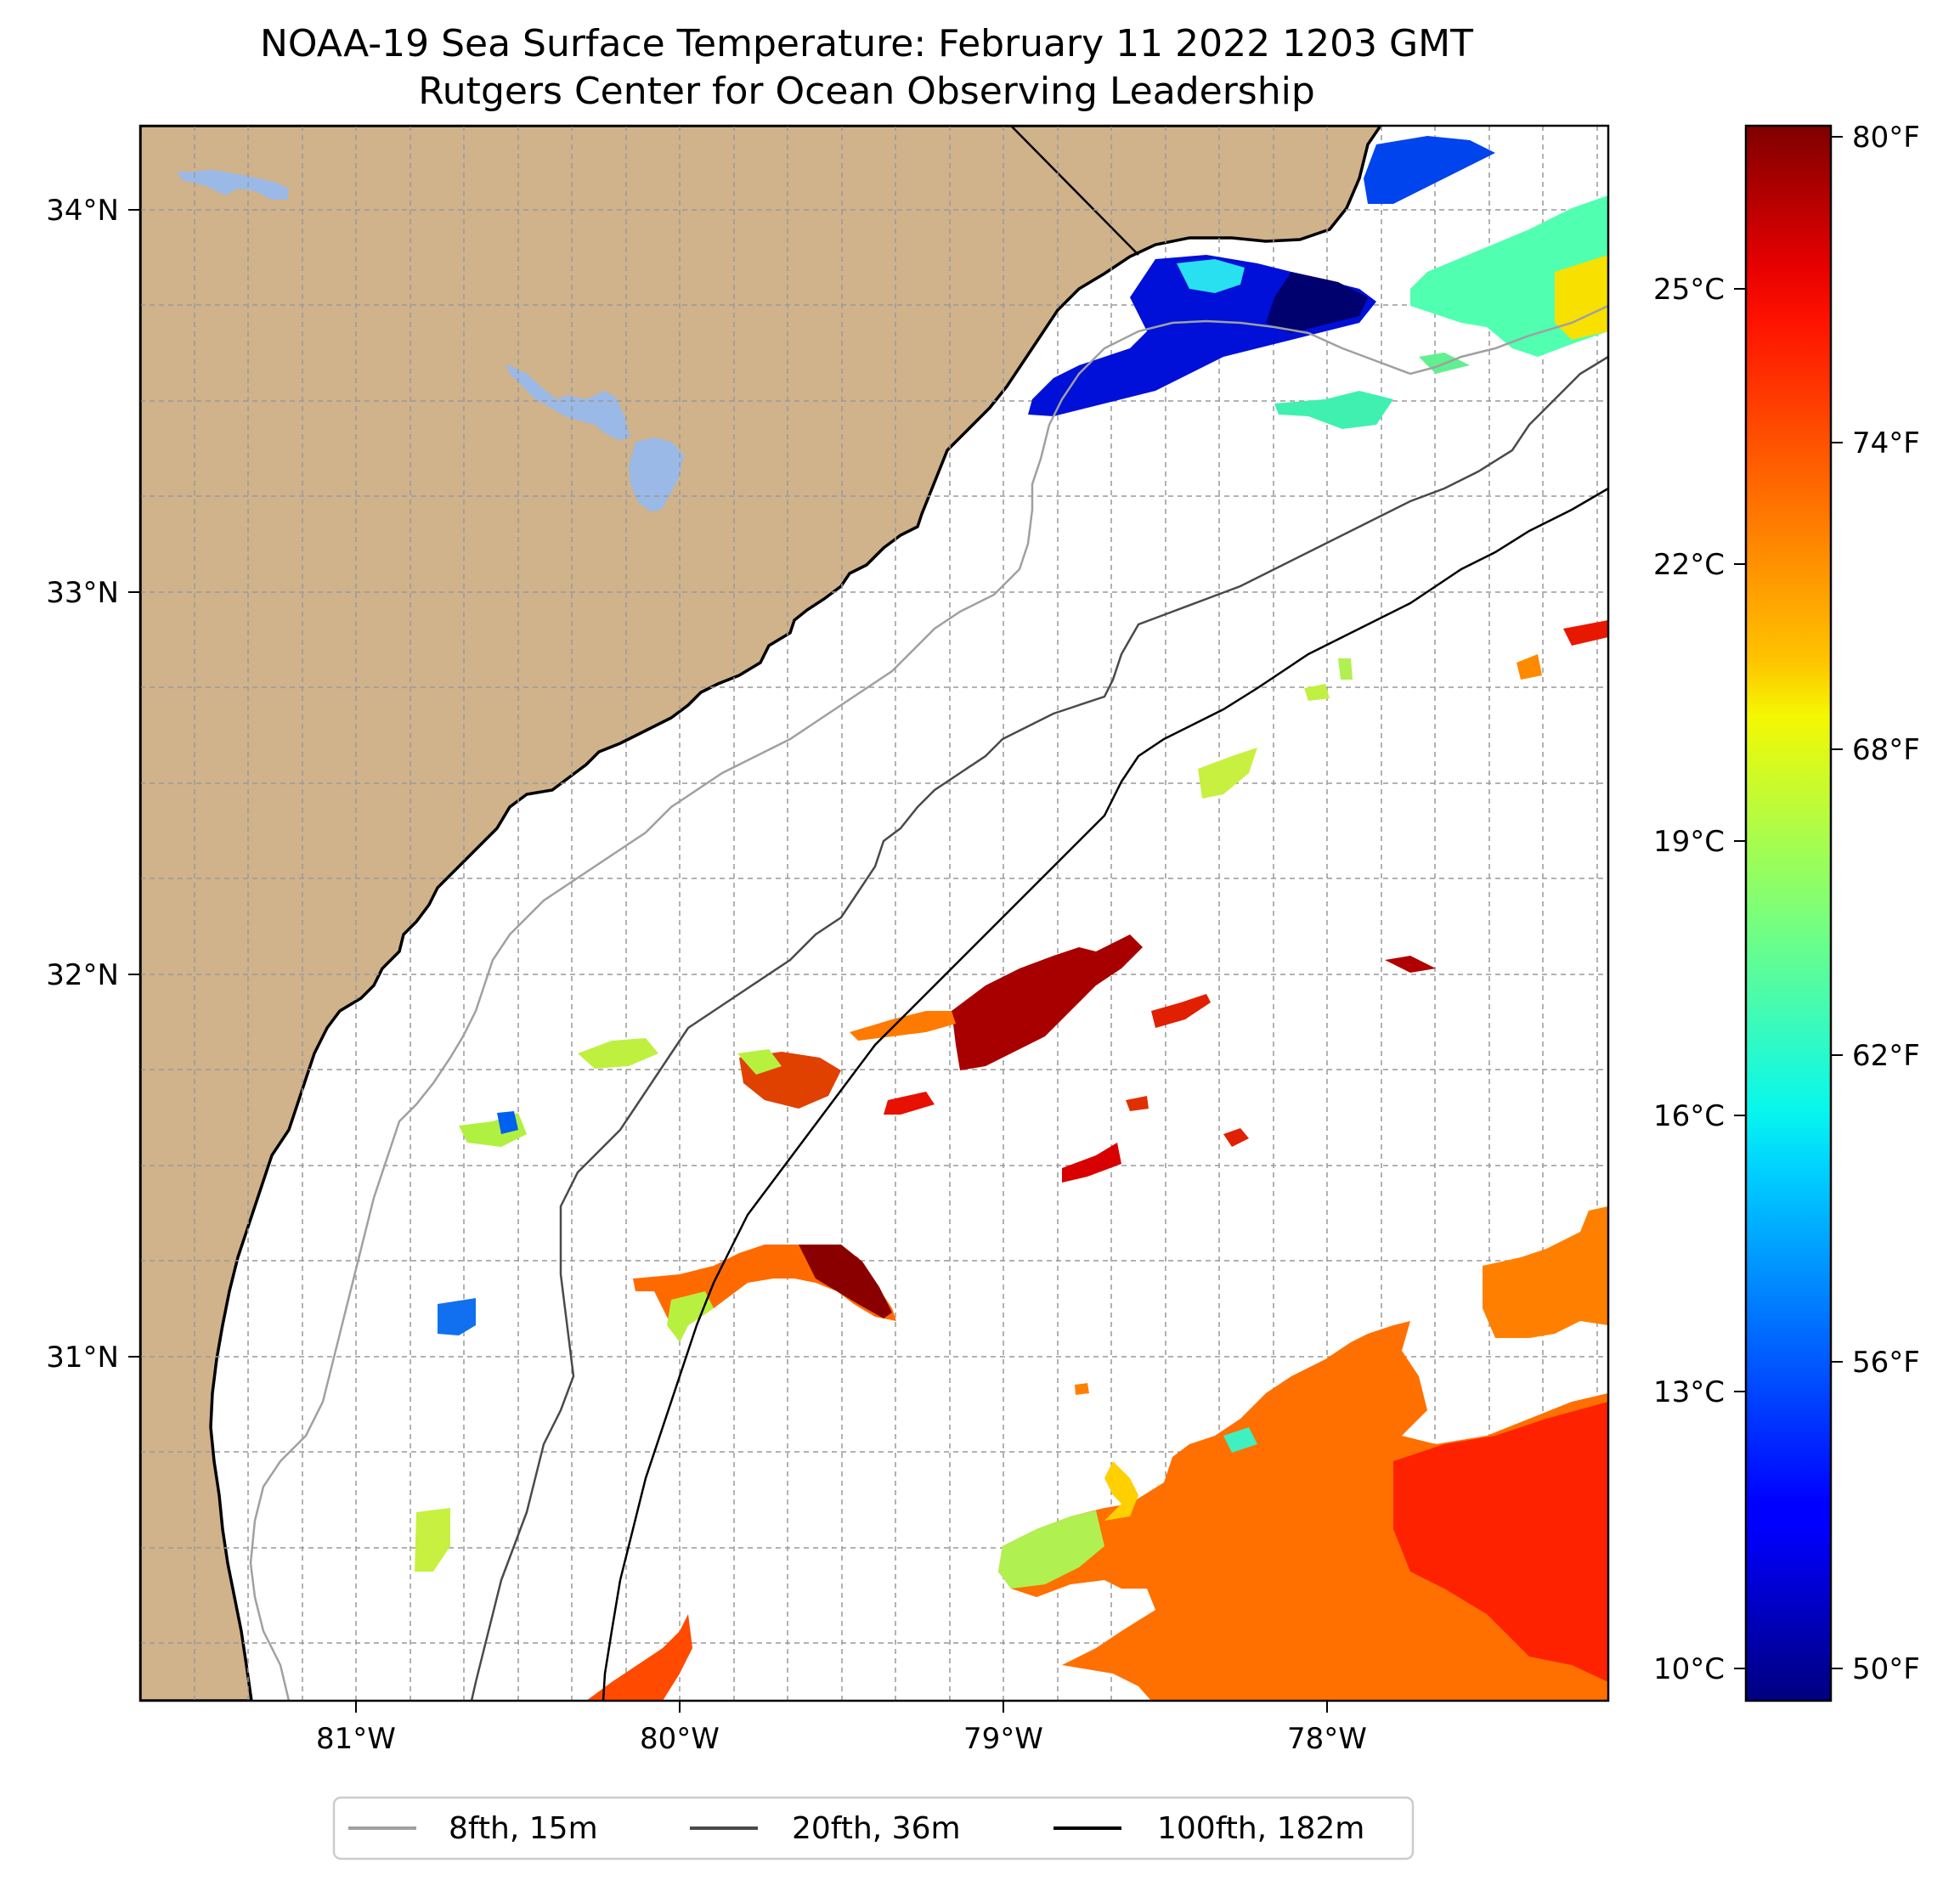 The image size is (1960, 1880). I want to click on lat-tick-label-32: 32°N, so click(83, 975).